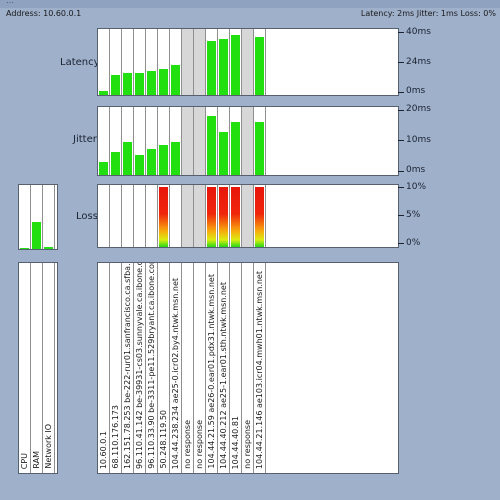 The image size is (500, 500). I want to click on hop-name-column: 50.248.119.50, so click(164, 368).